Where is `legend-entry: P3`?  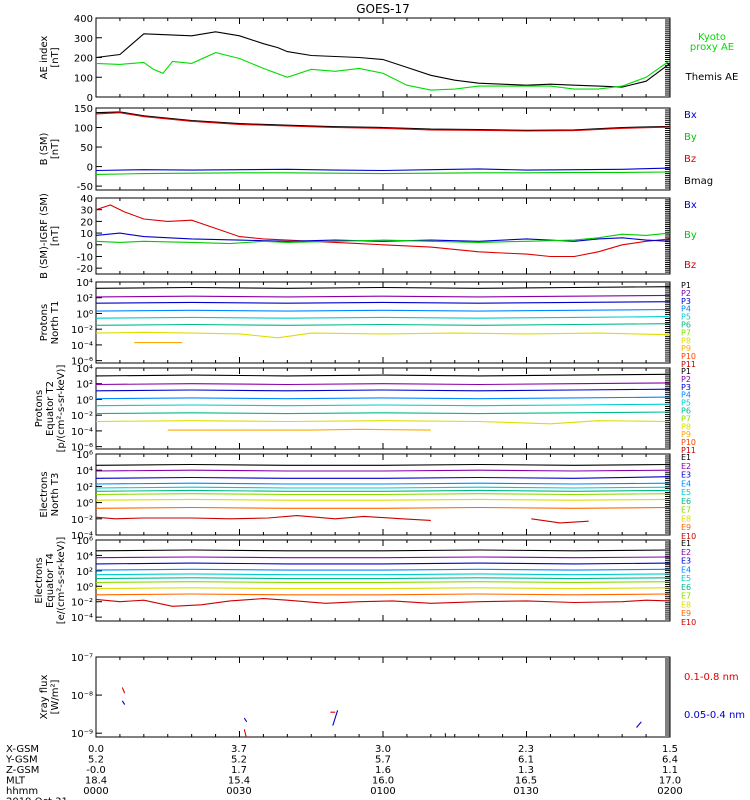
legend-entry: P3 is located at coordinates (686, 387).